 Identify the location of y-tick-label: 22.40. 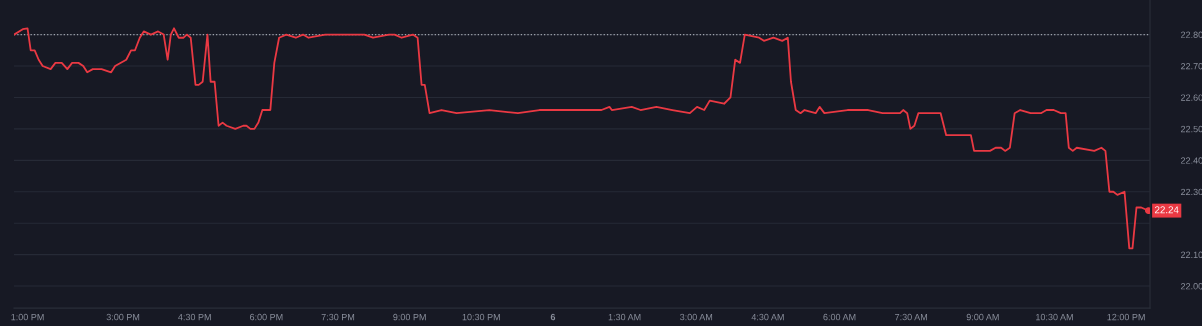
(1191, 160).